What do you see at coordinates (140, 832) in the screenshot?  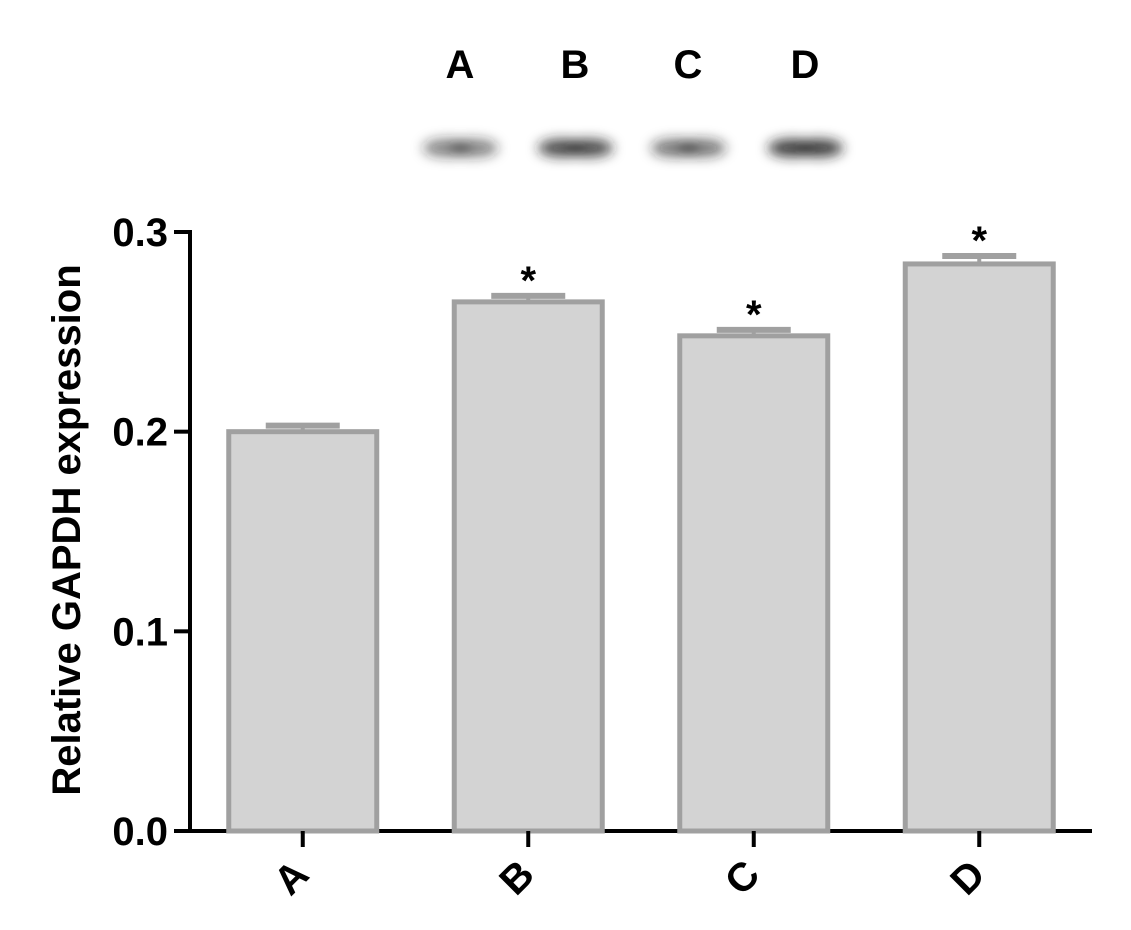 I see `y-tick-label: 0.0` at bounding box center [140, 832].